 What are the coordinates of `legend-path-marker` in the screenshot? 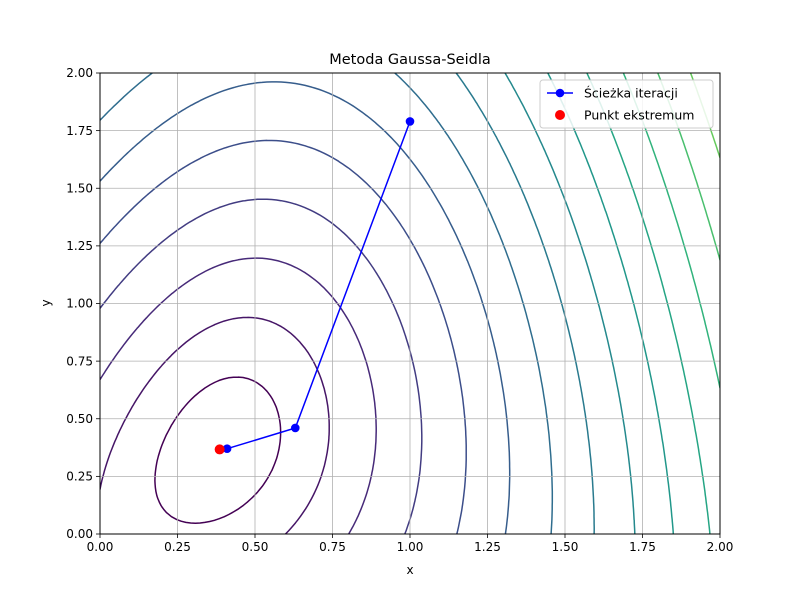 It's located at (560, 93).